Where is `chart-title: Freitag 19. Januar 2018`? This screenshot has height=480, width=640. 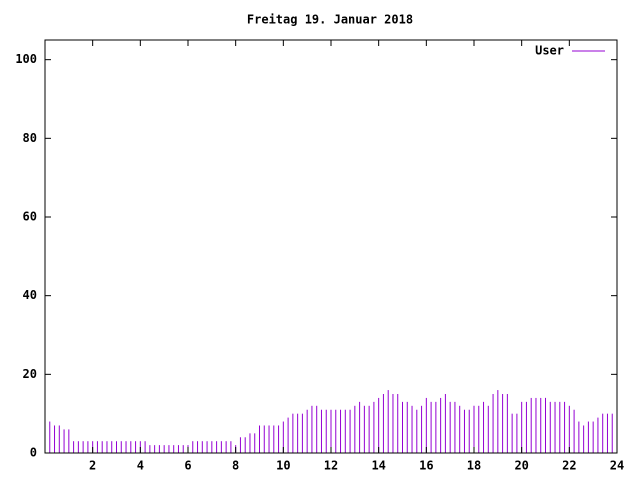
chart-title: Freitag 19. Januar 2018 is located at coordinates (330, 20).